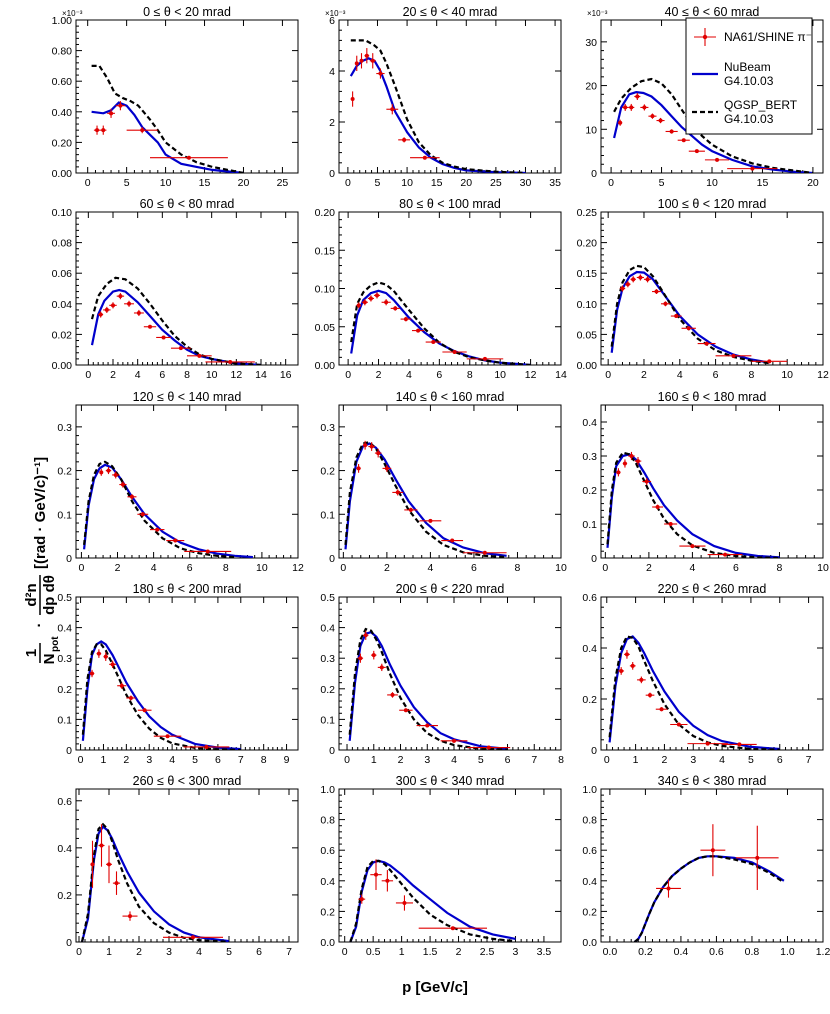 This screenshot has width=830, height=1014. What do you see at coordinates (327, 720) in the screenshot?
I see `y-tick-label: 0.1` at bounding box center [327, 720].